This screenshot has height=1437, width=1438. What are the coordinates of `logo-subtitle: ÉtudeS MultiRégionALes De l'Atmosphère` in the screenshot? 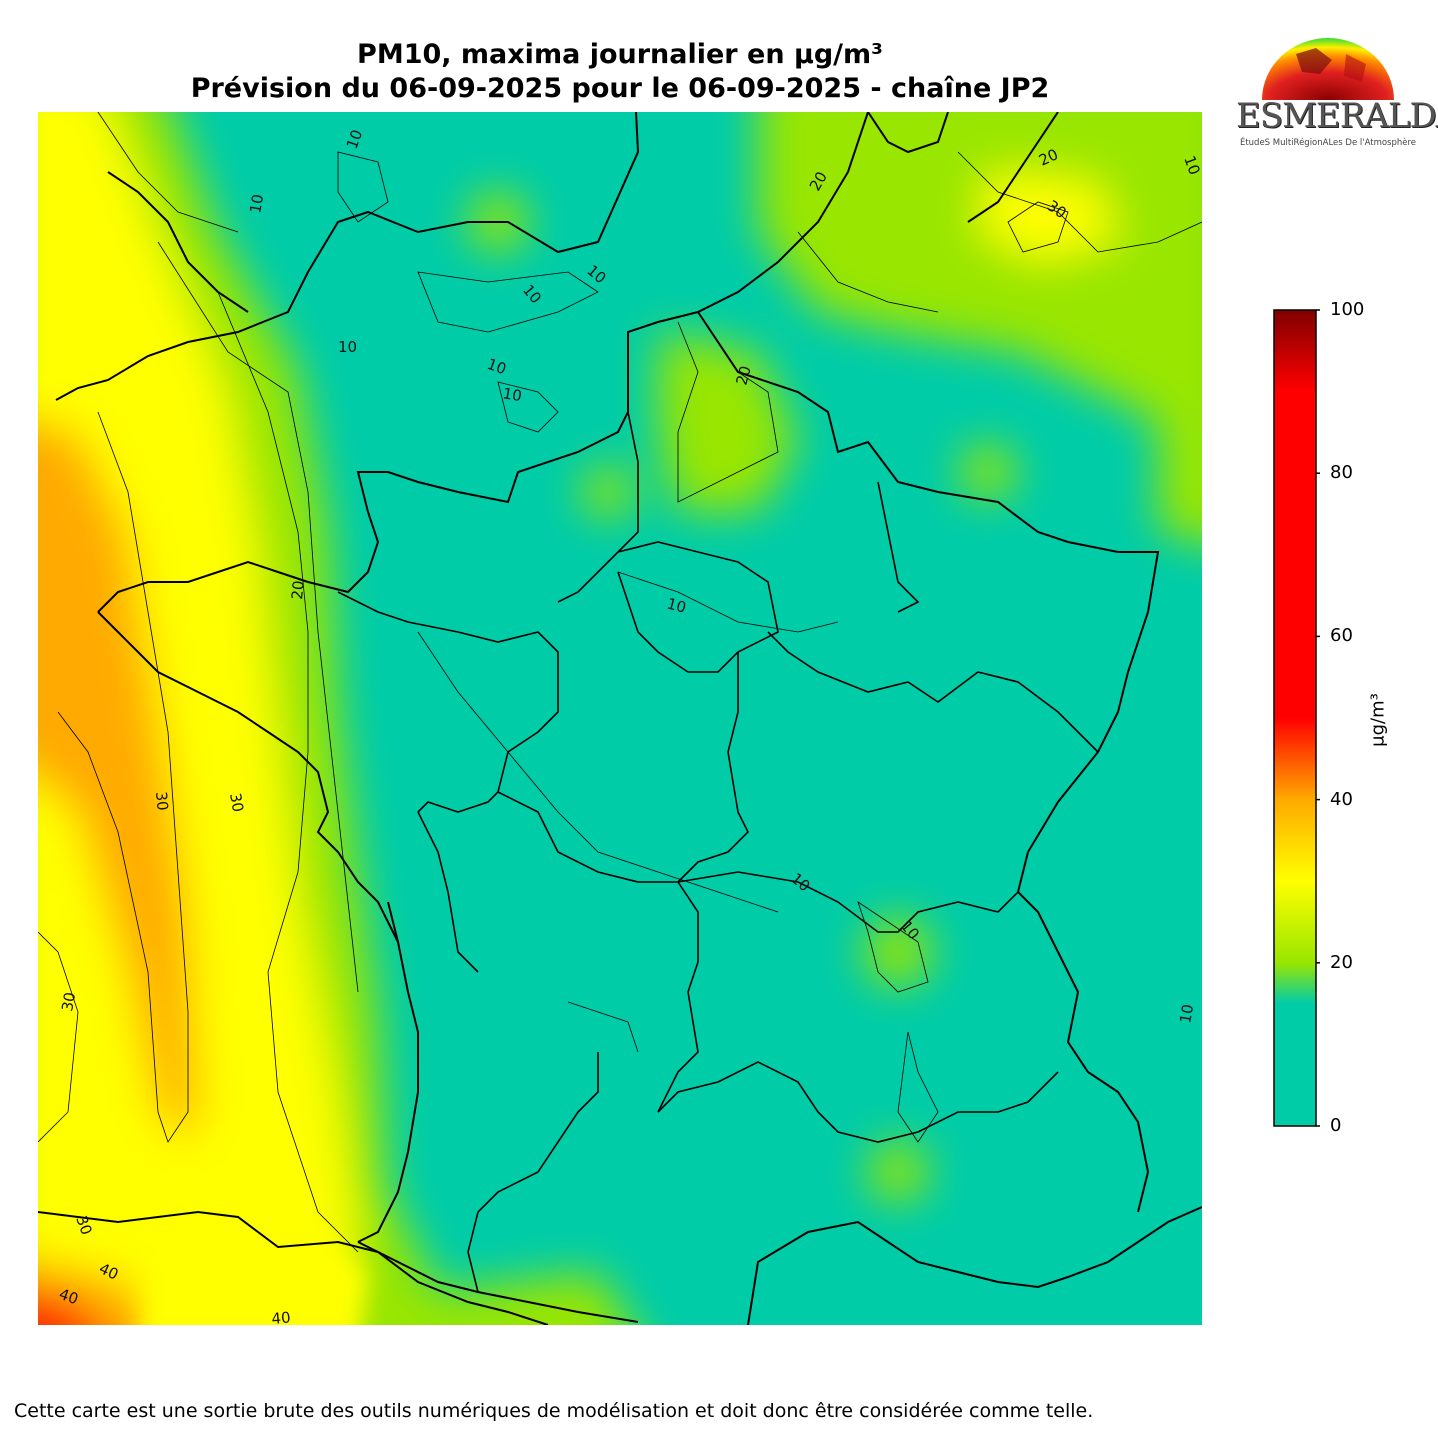 It's located at (1328, 143).